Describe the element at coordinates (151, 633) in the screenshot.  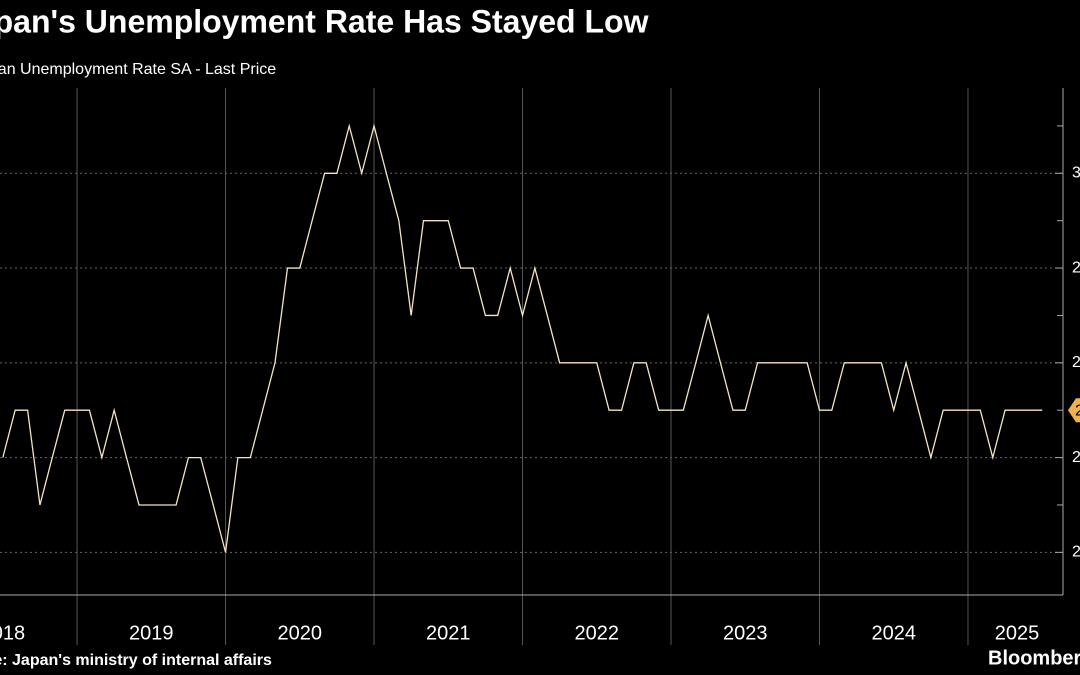
I see `x-tick-label: 2019` at that location.